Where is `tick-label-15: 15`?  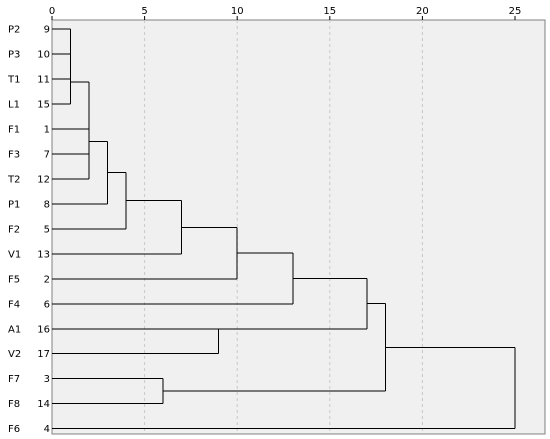
tick-label-15: 15 is located at coordinates (329, 11).